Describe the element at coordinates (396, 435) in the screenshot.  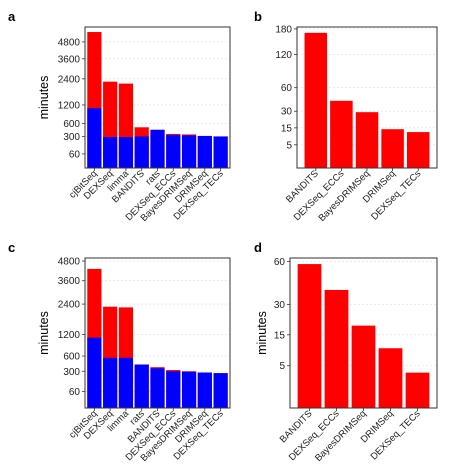
I see `x-tick-label: DEXSeq_TECs` at that location.